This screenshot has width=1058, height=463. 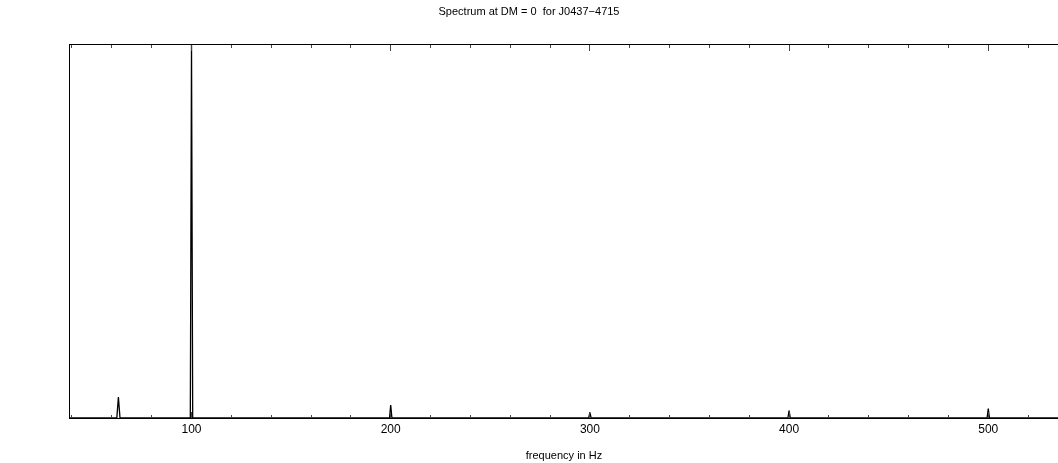 I want to click on x-tick-label: 500, so click(x=988, y=429).